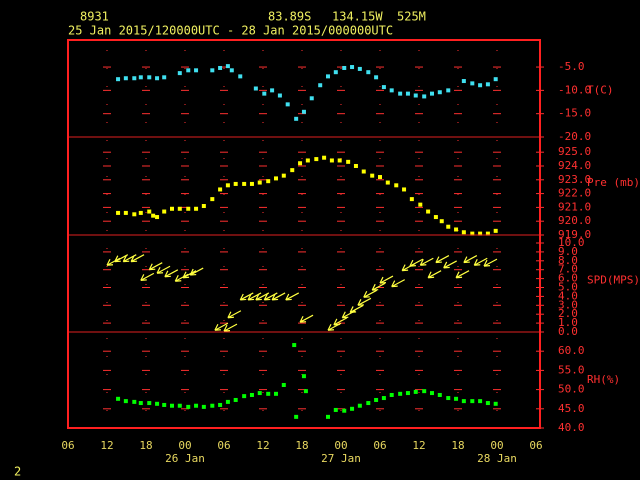 This screenshot has height=480, width=640. Describe the element at coordinates (418, 445) in the screenshot. I see `x-tick-label: 12` at that location.